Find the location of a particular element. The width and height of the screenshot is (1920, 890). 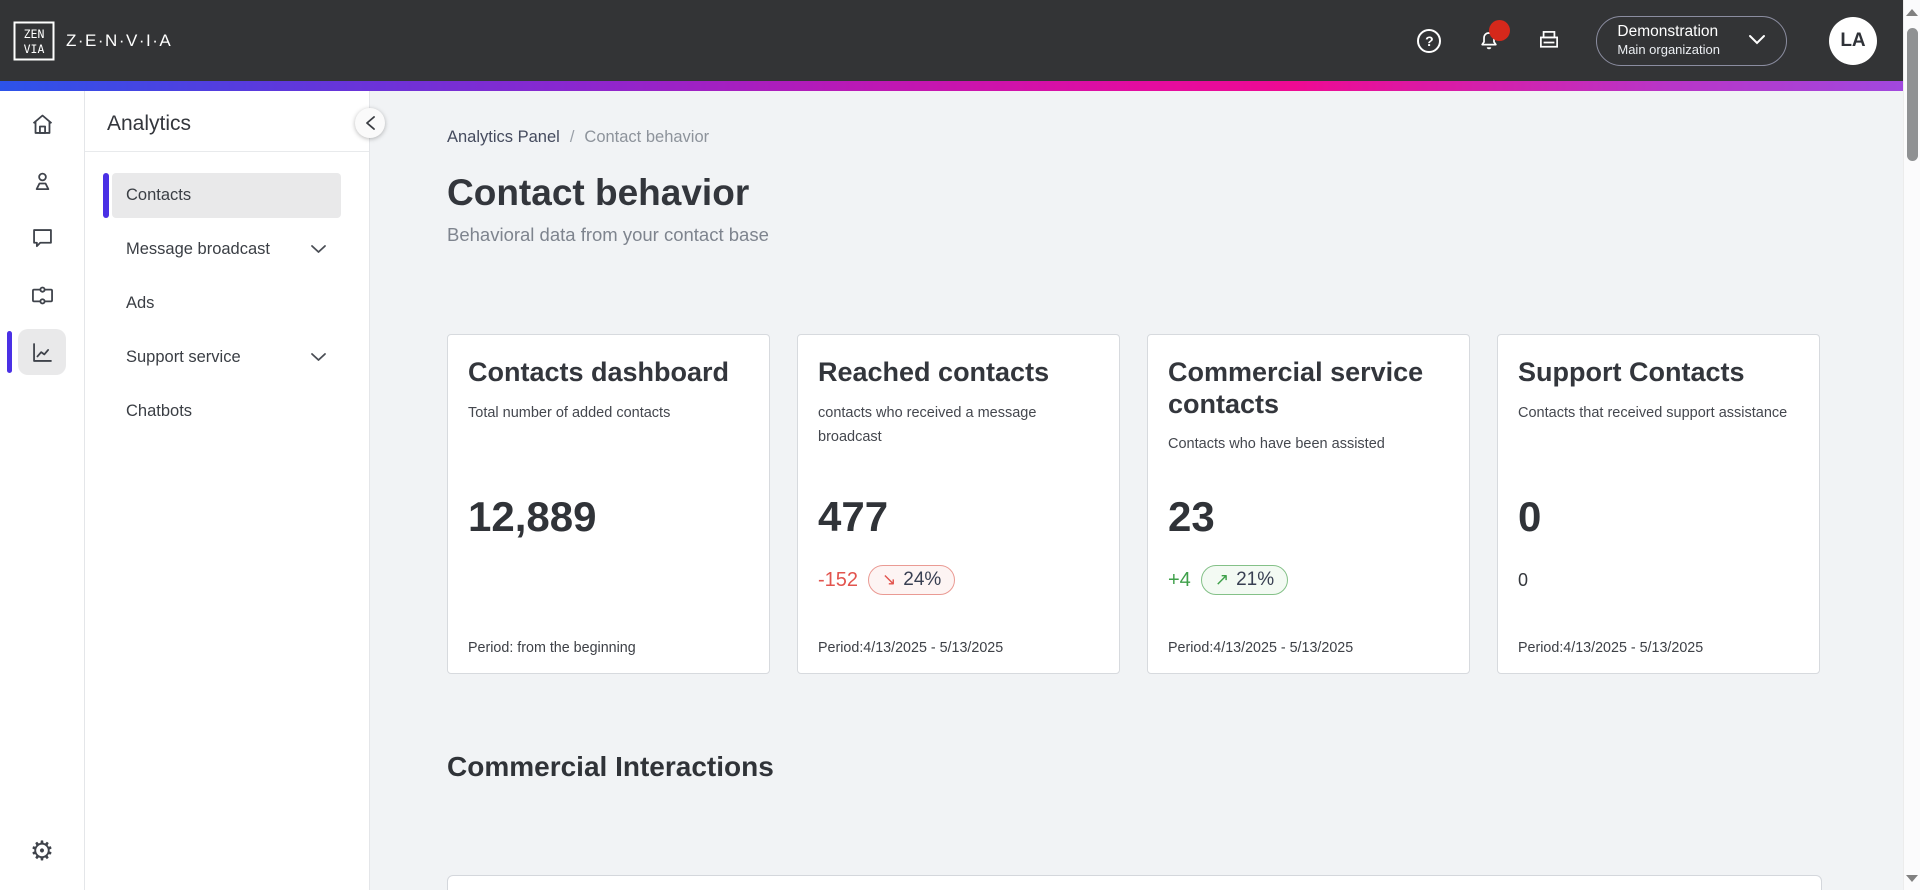

panel-header: Analytics is located at coordinates (227, 121).